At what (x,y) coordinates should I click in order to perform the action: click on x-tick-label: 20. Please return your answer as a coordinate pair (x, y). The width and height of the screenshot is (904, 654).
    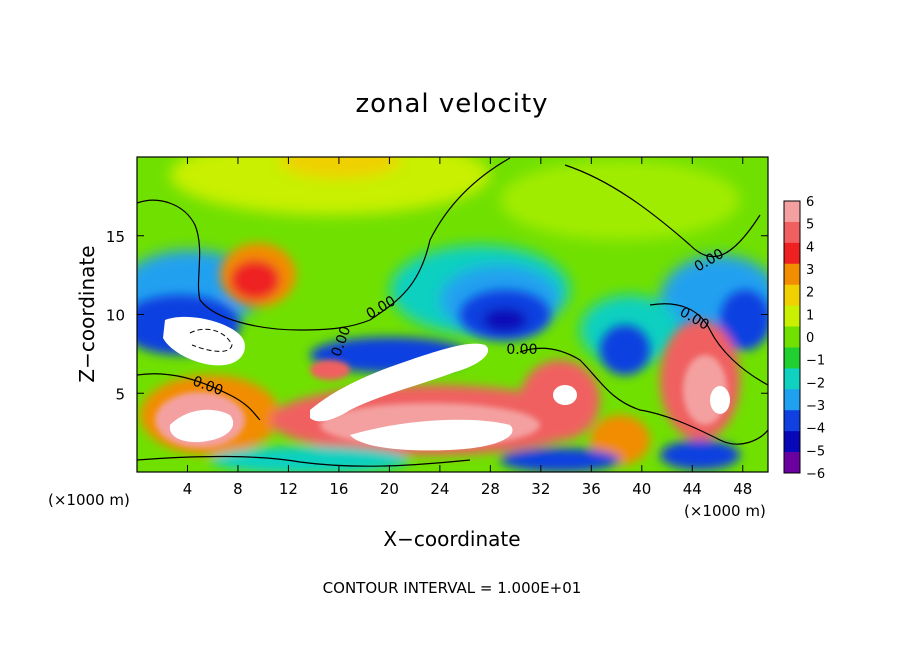
    Looking at the image, I should click on (389, 489).